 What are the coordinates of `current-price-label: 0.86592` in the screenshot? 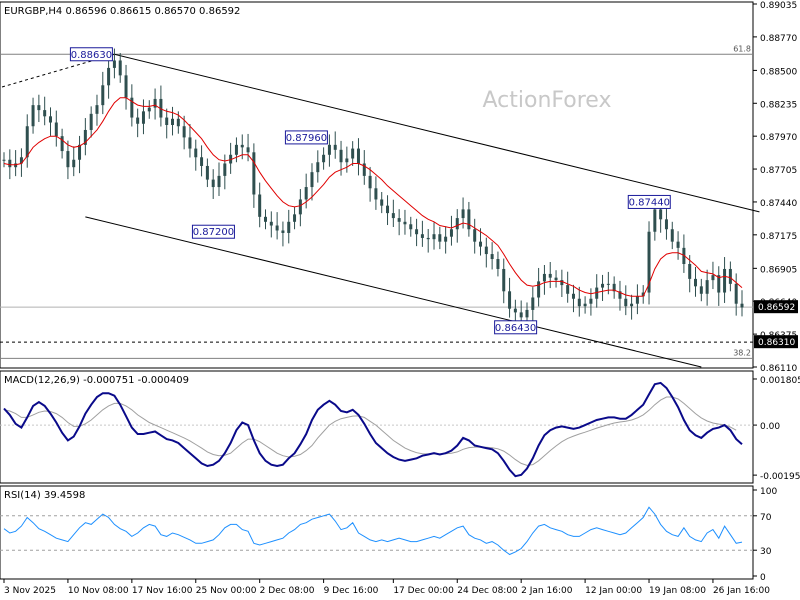 It's located at (776, 308).